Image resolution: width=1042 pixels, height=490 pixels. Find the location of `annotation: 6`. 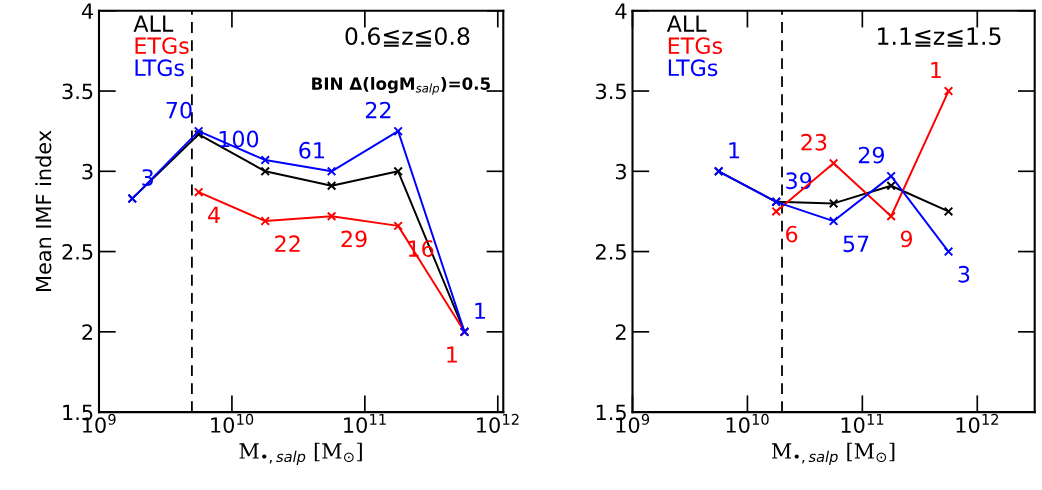

annotation: 6 is located at coordinates (792, 234).